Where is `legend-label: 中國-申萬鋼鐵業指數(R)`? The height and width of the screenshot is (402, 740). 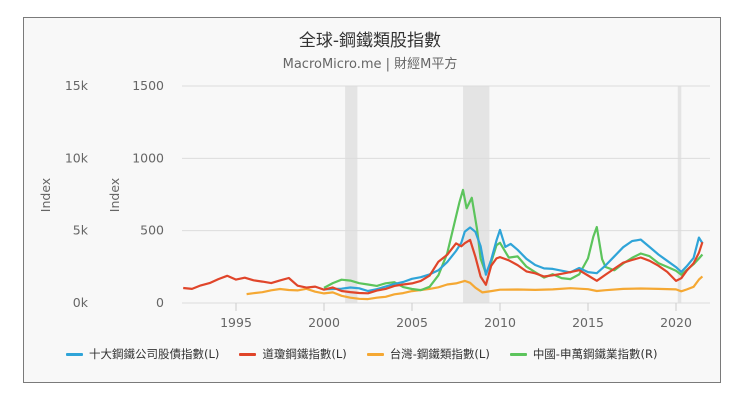 legend-label: 中國-申萬鋼鐵業指數(R) is located at coordinates (595, 354).